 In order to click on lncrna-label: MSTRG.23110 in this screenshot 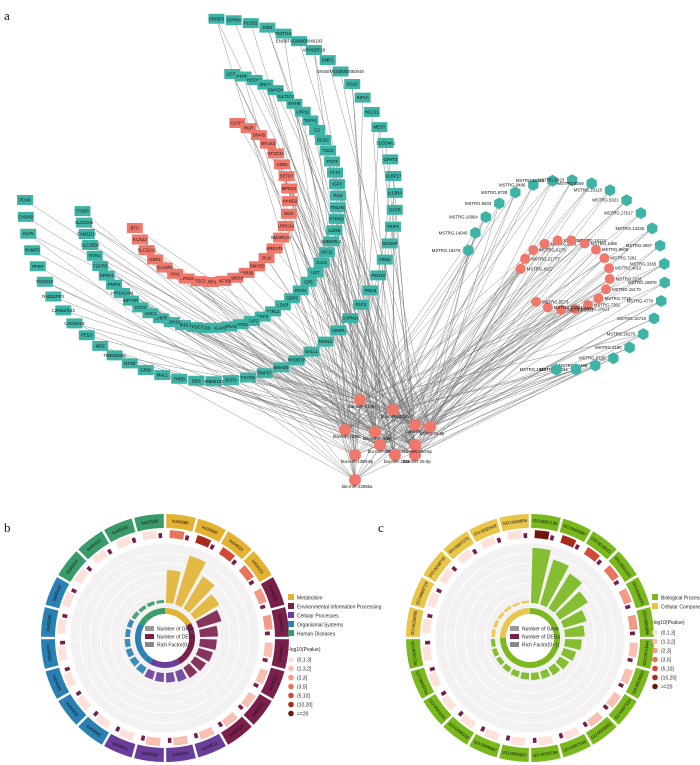, I will do `click(588, 190)`.